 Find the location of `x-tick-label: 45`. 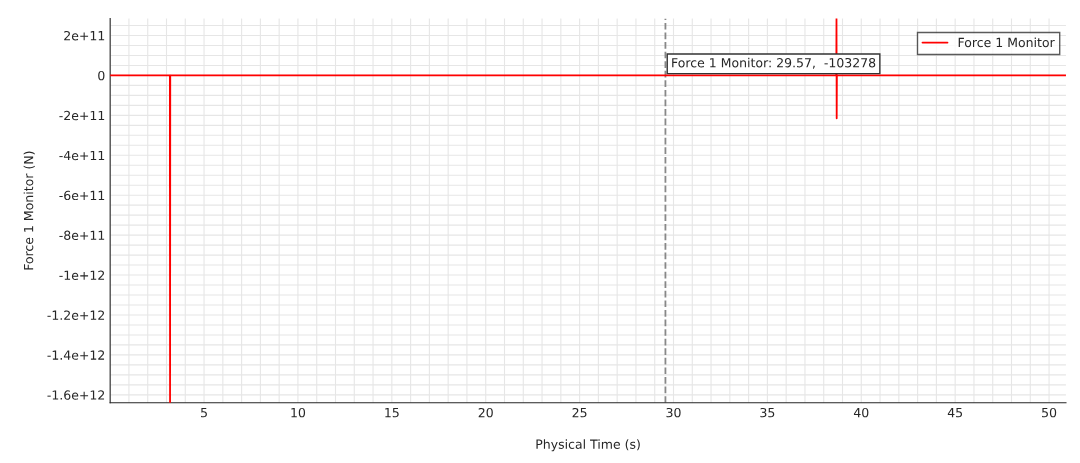

x-tick-label: 45 is located at coordinates (955, 413).